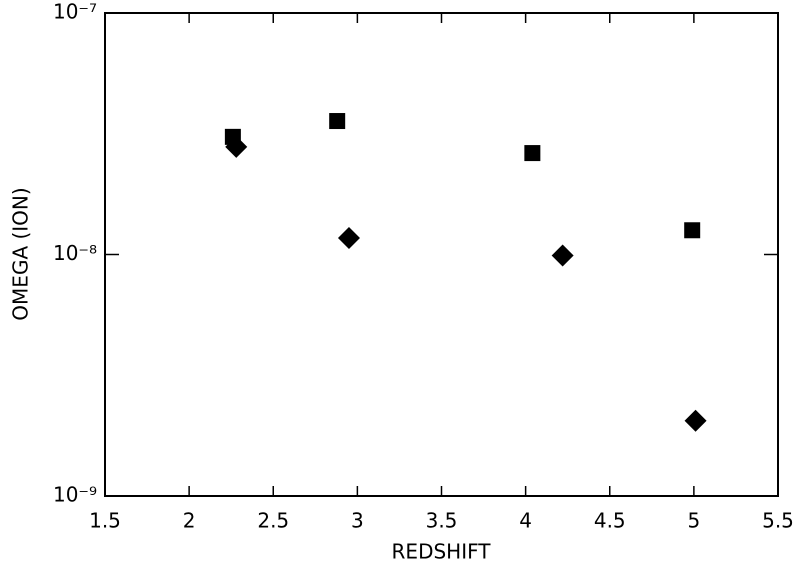  Describe the element at coordinates (525, 521) in the screenshot. I see `x-tick-label: 4` at that location.